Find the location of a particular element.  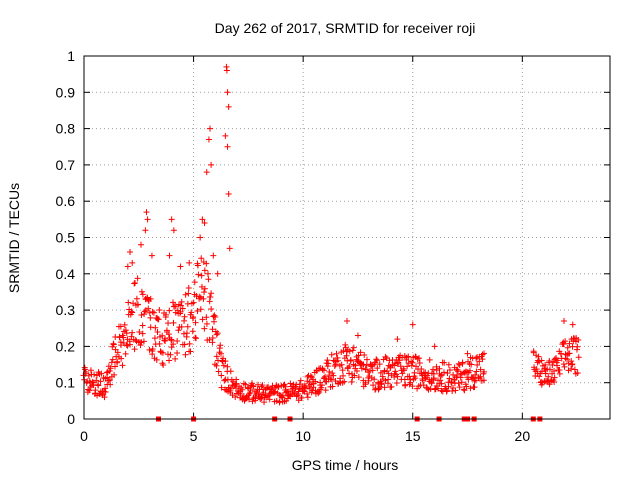

y-tick-label: 0.2 is located at coordinates (66, 346).